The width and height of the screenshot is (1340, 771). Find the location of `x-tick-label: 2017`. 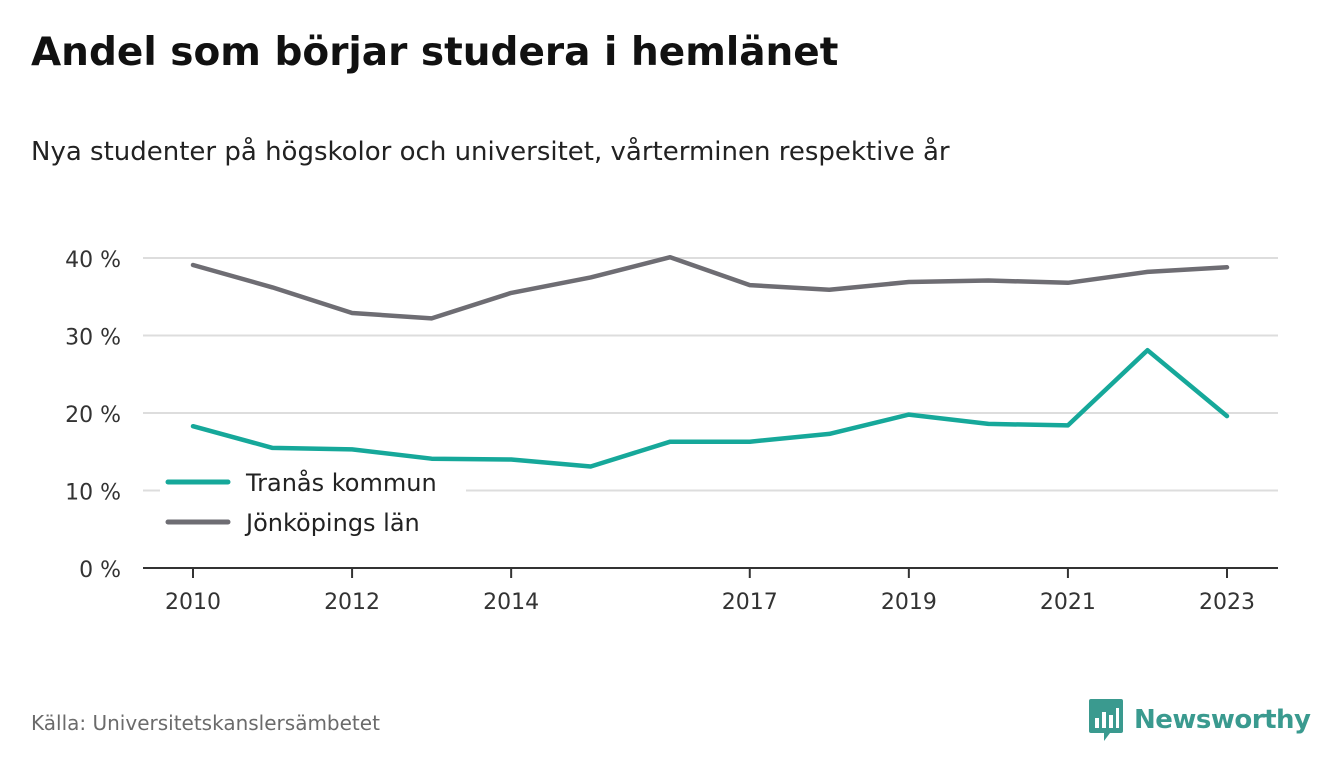

x-tick-label: 2017 is located at coordinates (750, 602).